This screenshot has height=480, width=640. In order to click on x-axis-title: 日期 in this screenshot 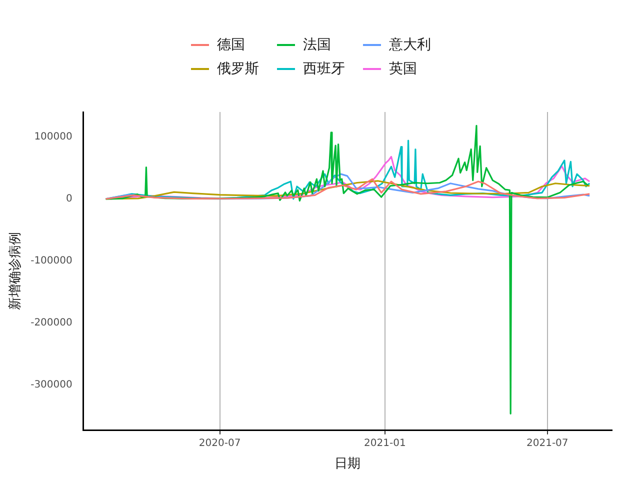, I will do `click(347, 464)`.